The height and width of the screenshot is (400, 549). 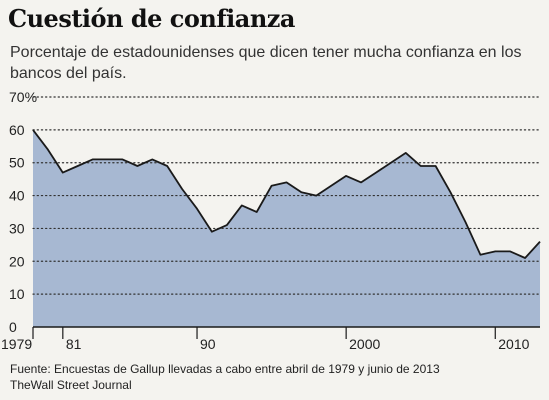 I want to click on y-tick-label-0: 0, so click(x=13, y=327).